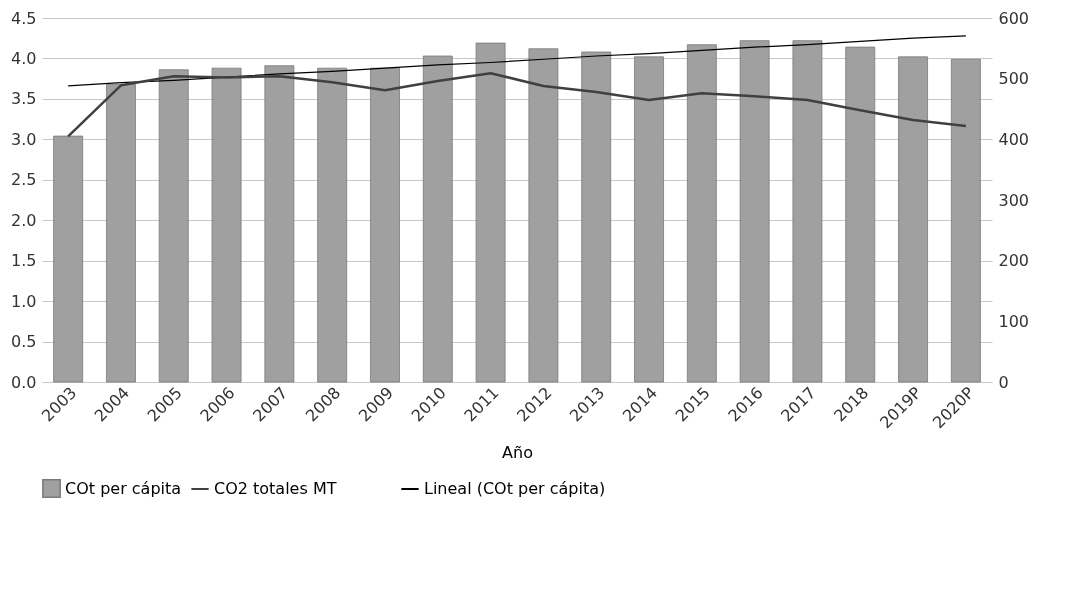 This screenshot has width=1088, height=591. Describe the element at coordinates (1014, 321) in the screenshot. I see `y2-tick-label: 100` at that location.